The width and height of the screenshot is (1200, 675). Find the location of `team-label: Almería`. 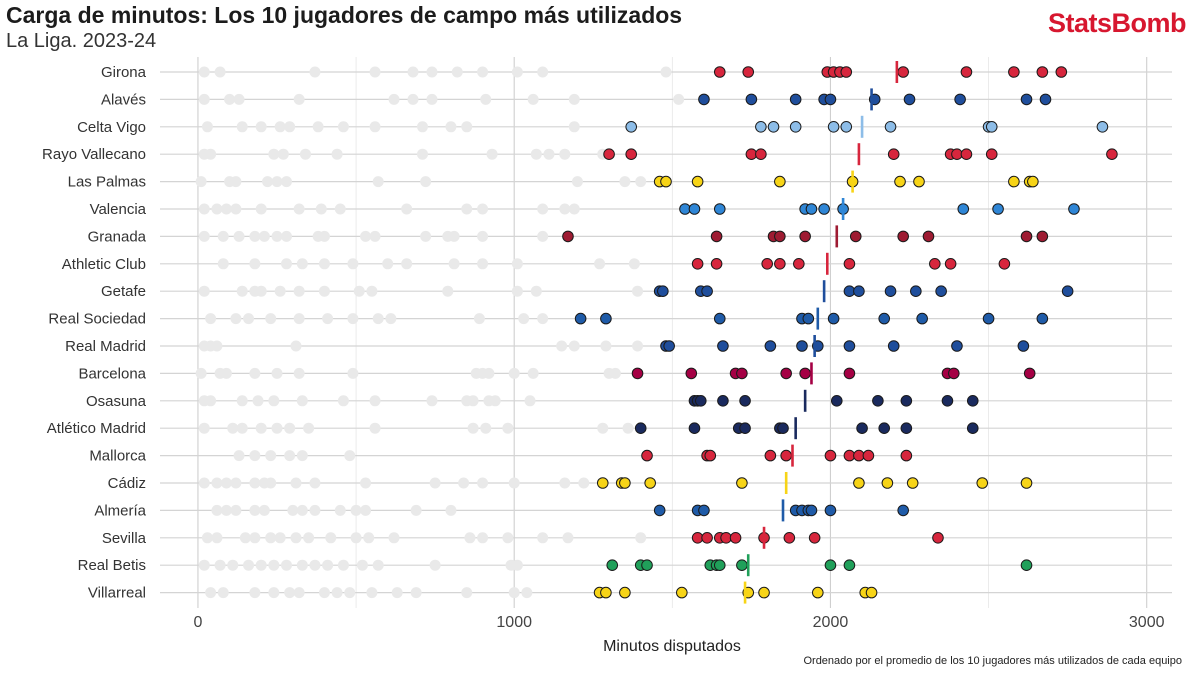

team-label: Almería is located at coordinates (120, 510).